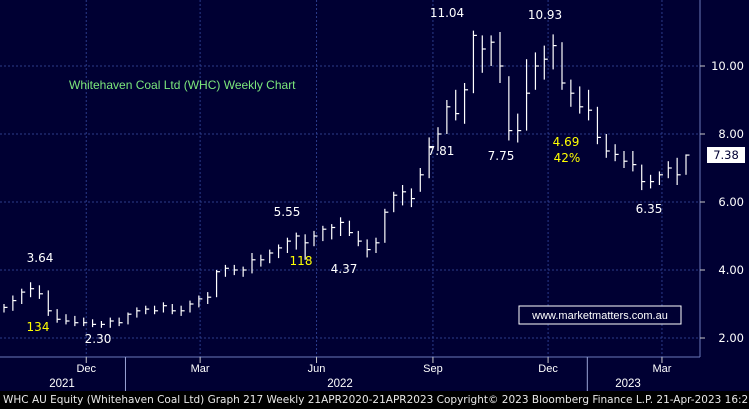  I want to click on last-price-tag: 7.38, so click(726, 155).